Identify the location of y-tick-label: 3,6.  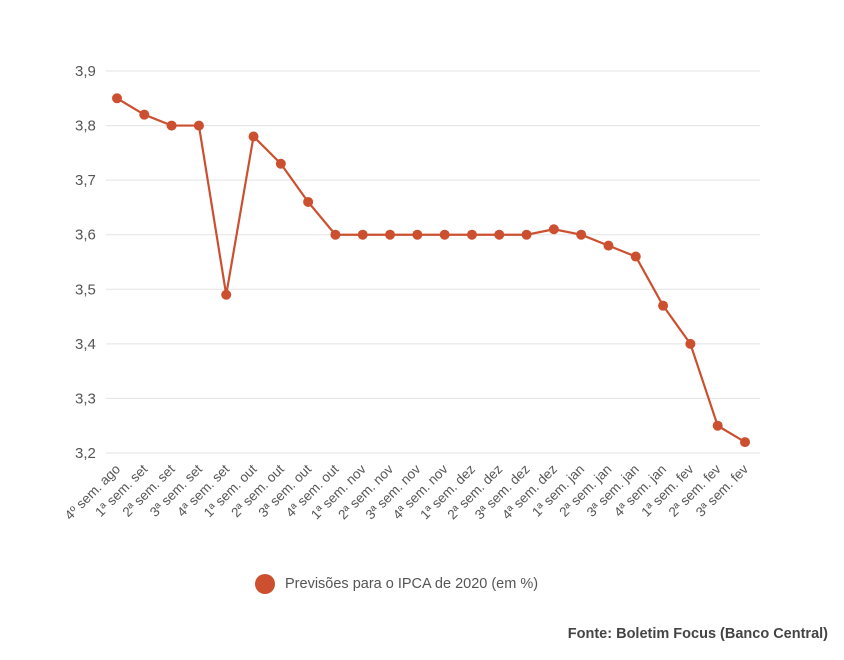
(85, 235).